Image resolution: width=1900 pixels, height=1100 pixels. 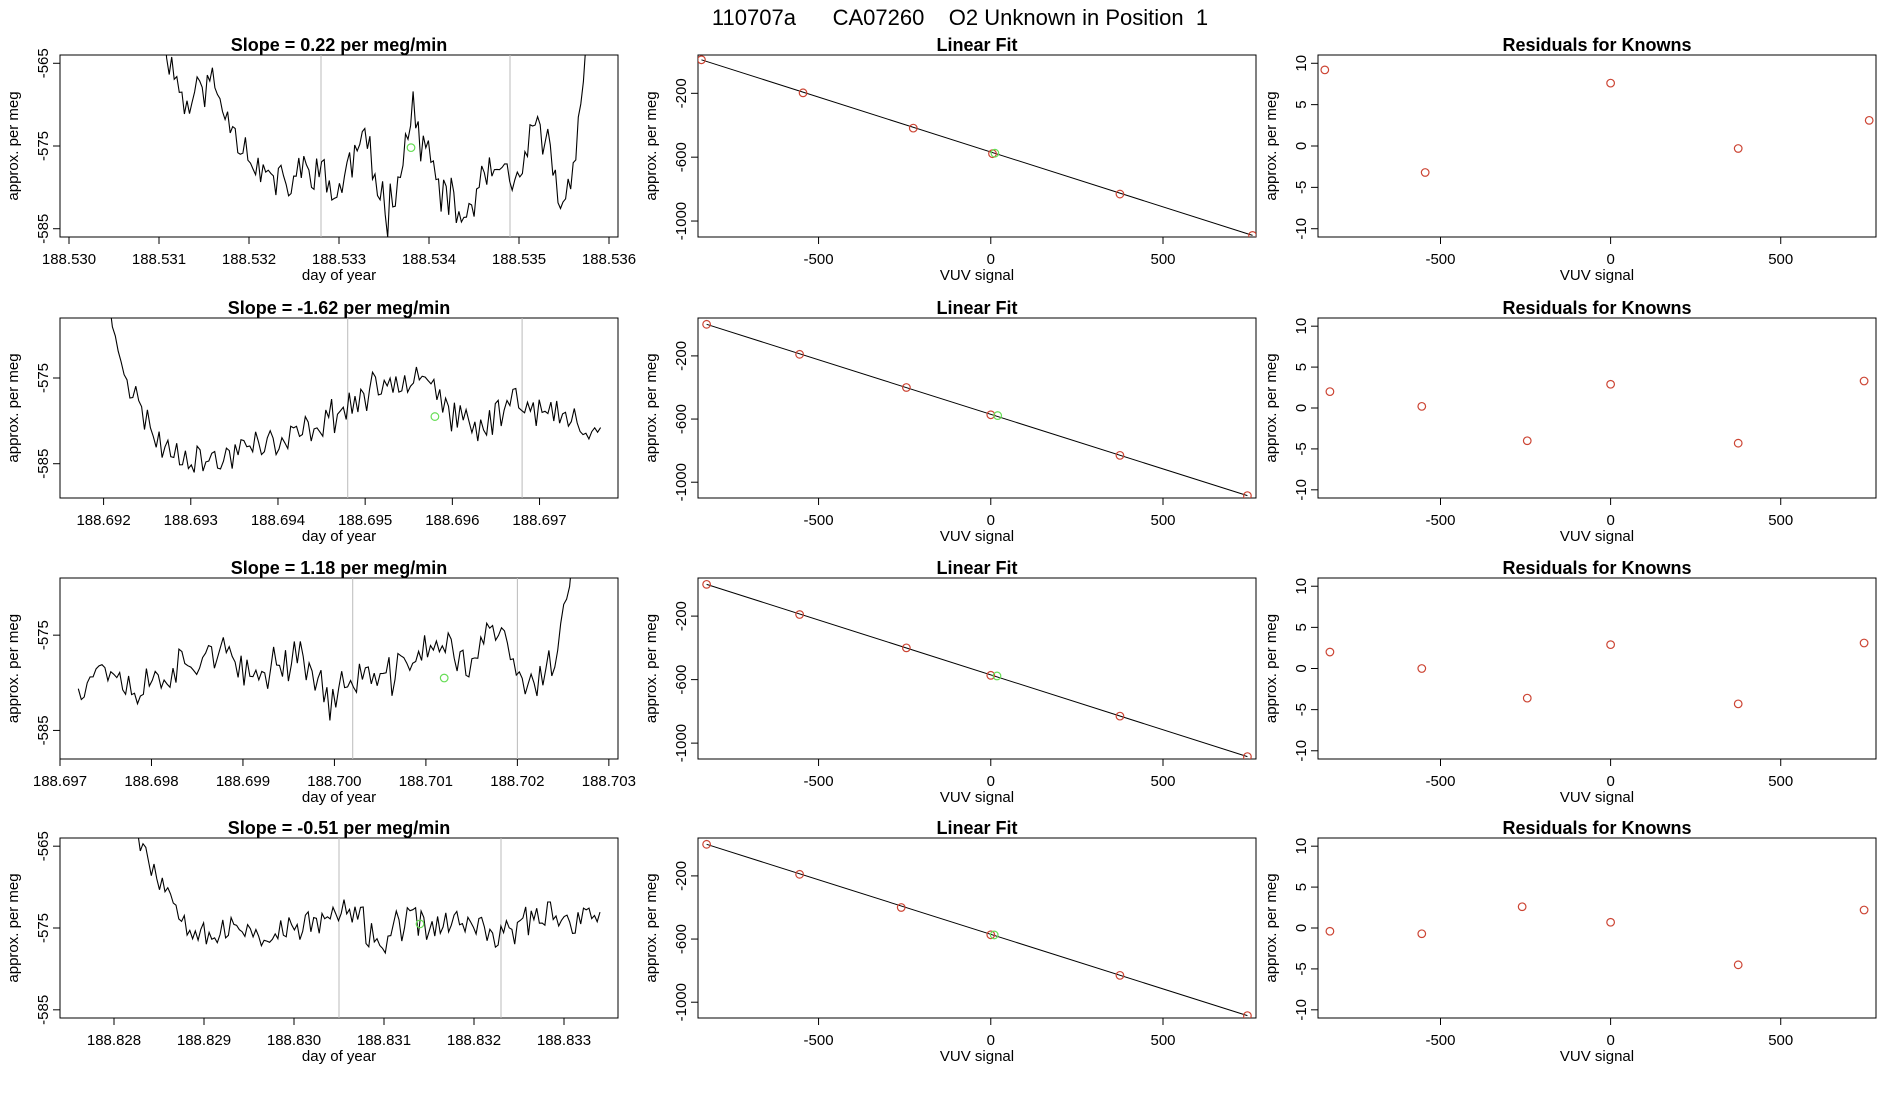 I want to click on y-tick-label: -200, so click(x=681, y=876).